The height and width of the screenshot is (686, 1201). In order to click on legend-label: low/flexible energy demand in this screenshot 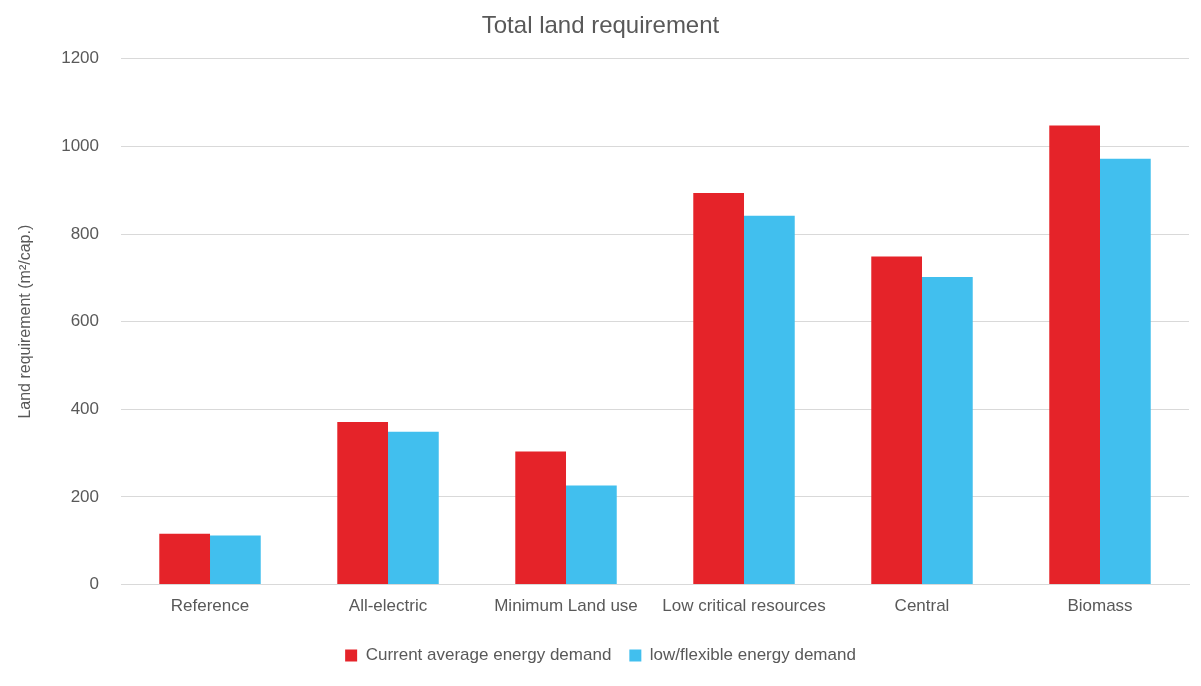, I will do `click(752, 655)`.